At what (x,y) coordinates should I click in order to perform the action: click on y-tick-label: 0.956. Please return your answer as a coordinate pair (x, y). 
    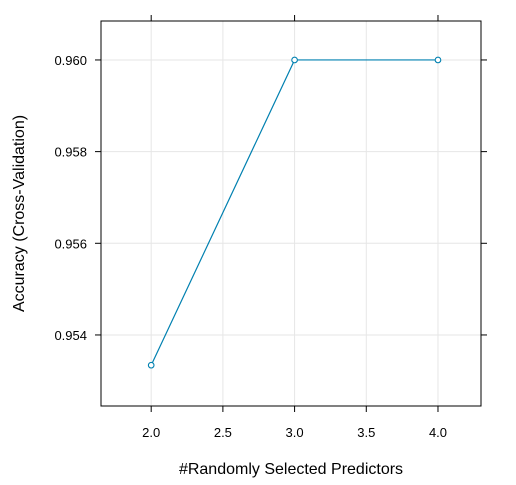
    Looking at the image, I should click on (70, 243).